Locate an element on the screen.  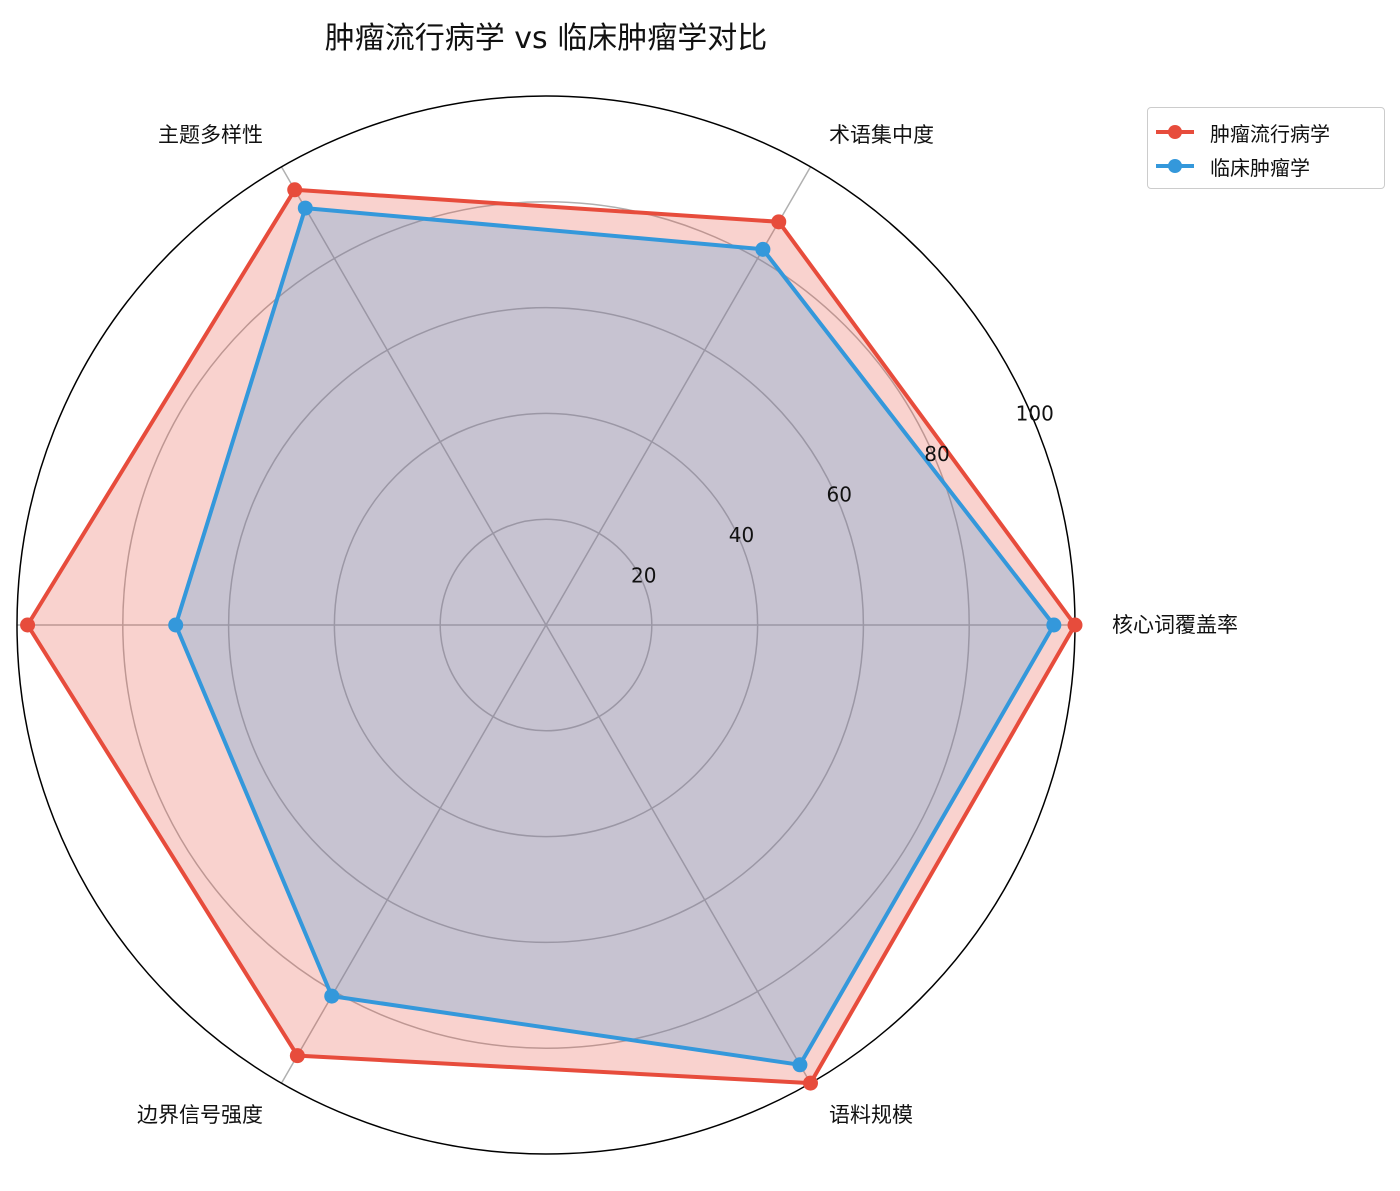
legend-swatch-red-icon is located at coordinates (1175, 132).